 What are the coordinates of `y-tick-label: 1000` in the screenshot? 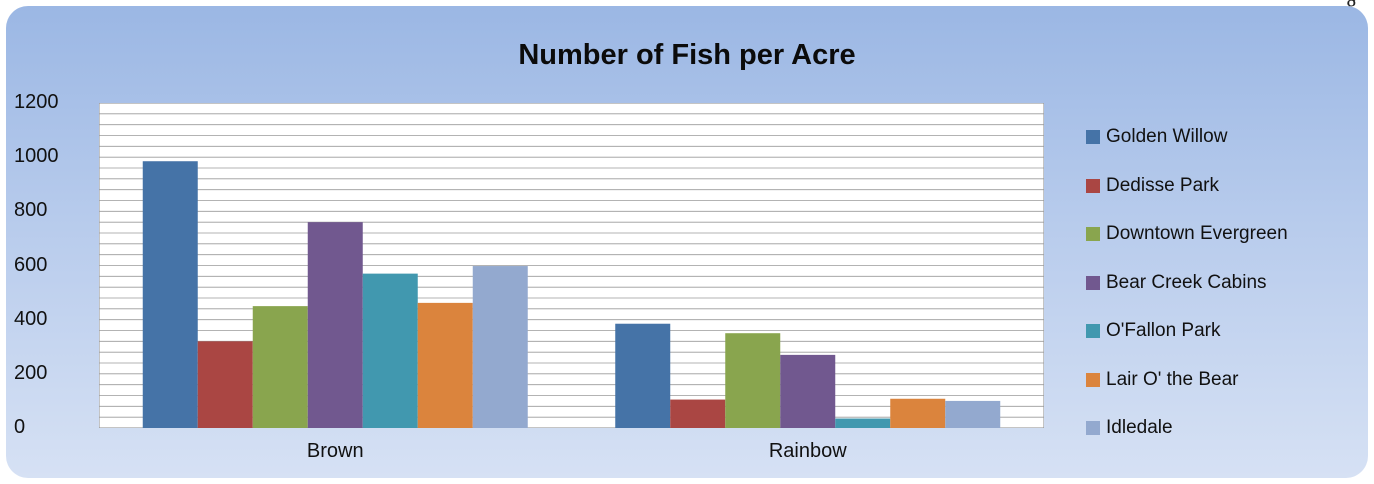 It's located at (36, 156).